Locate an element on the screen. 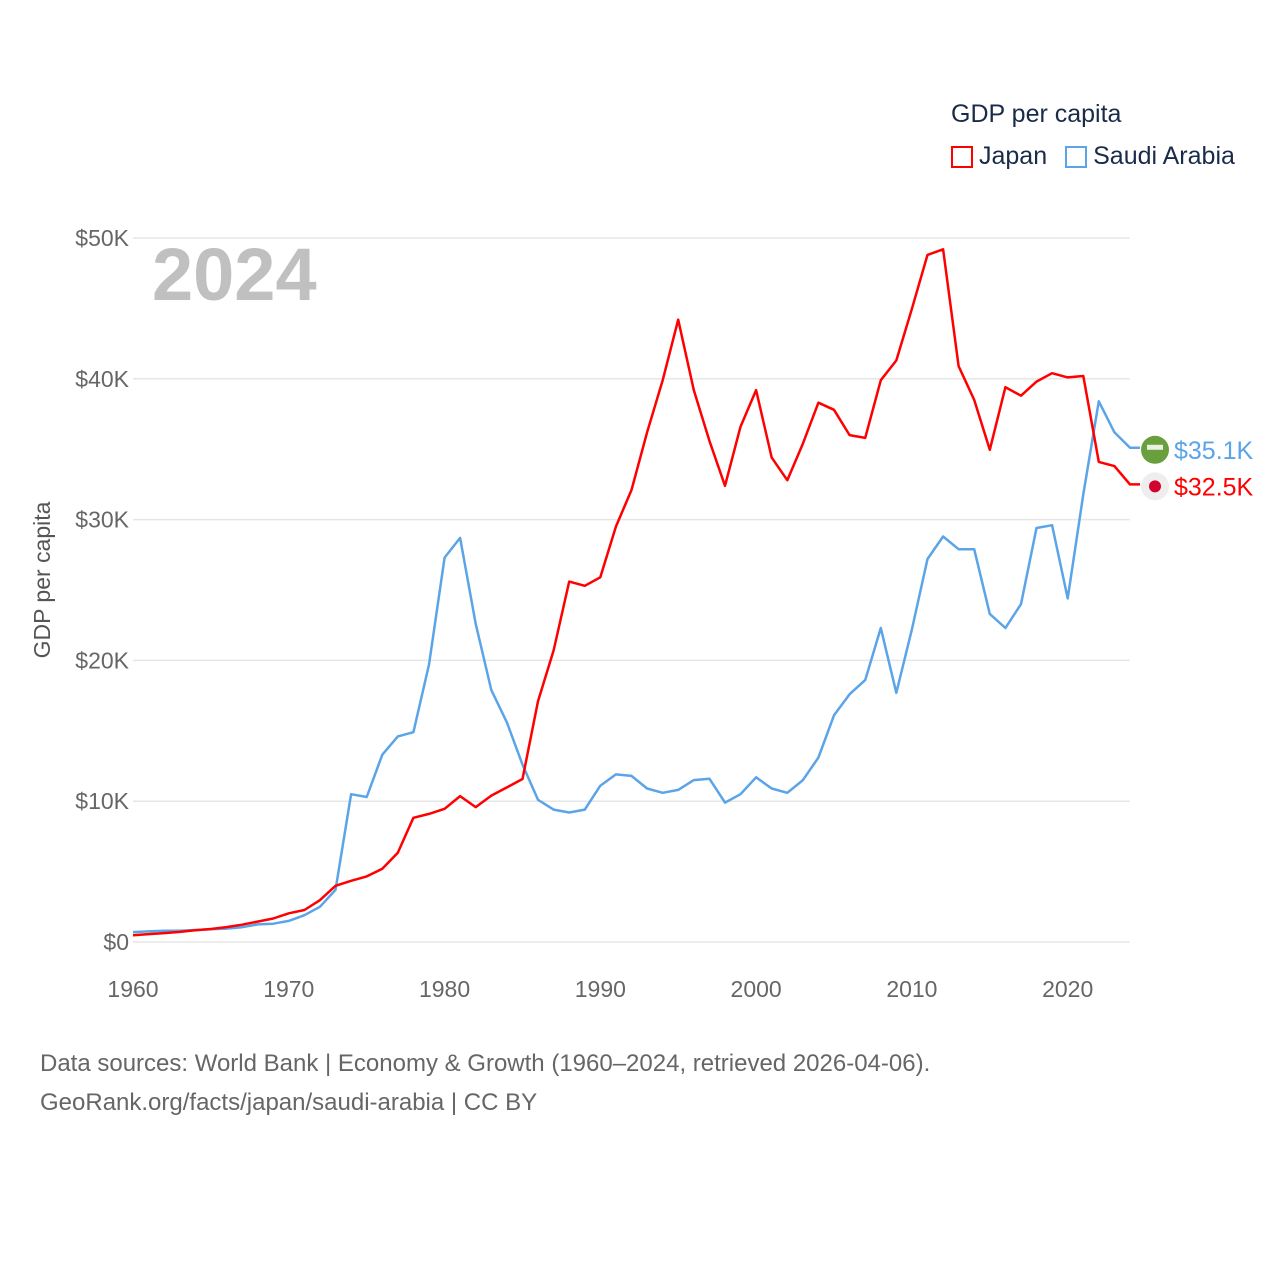 The image size is (1280, 1280). end-value-label: $35.1K is located at coordinates (1214, 451).